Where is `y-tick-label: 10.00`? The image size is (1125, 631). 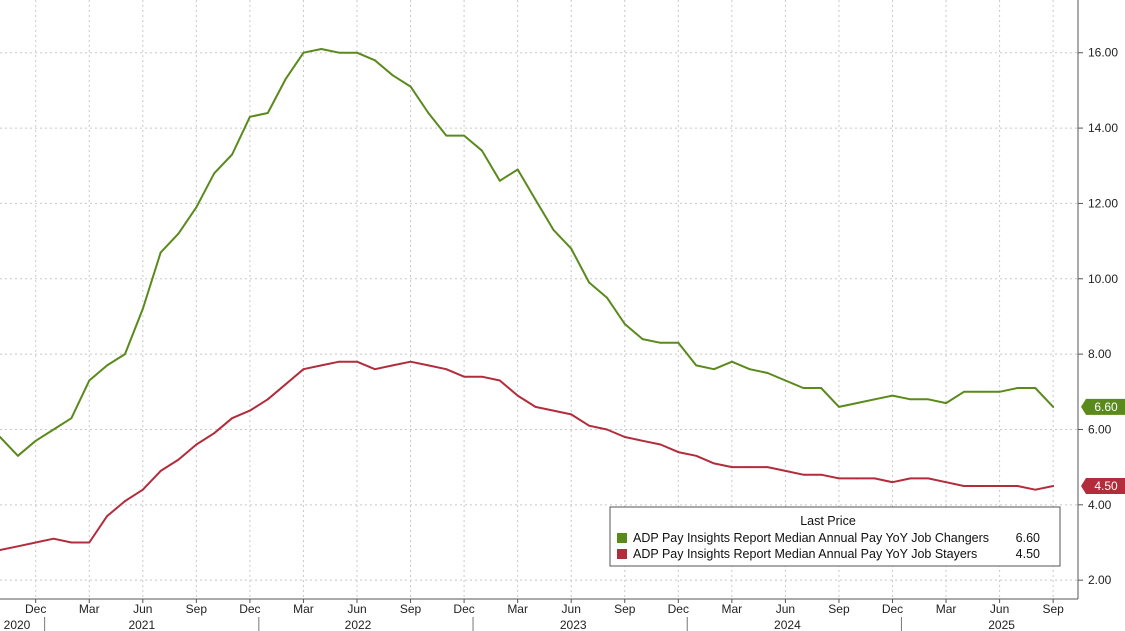 y-tick-label: 10.00 is located at coordinates (1103, 279).